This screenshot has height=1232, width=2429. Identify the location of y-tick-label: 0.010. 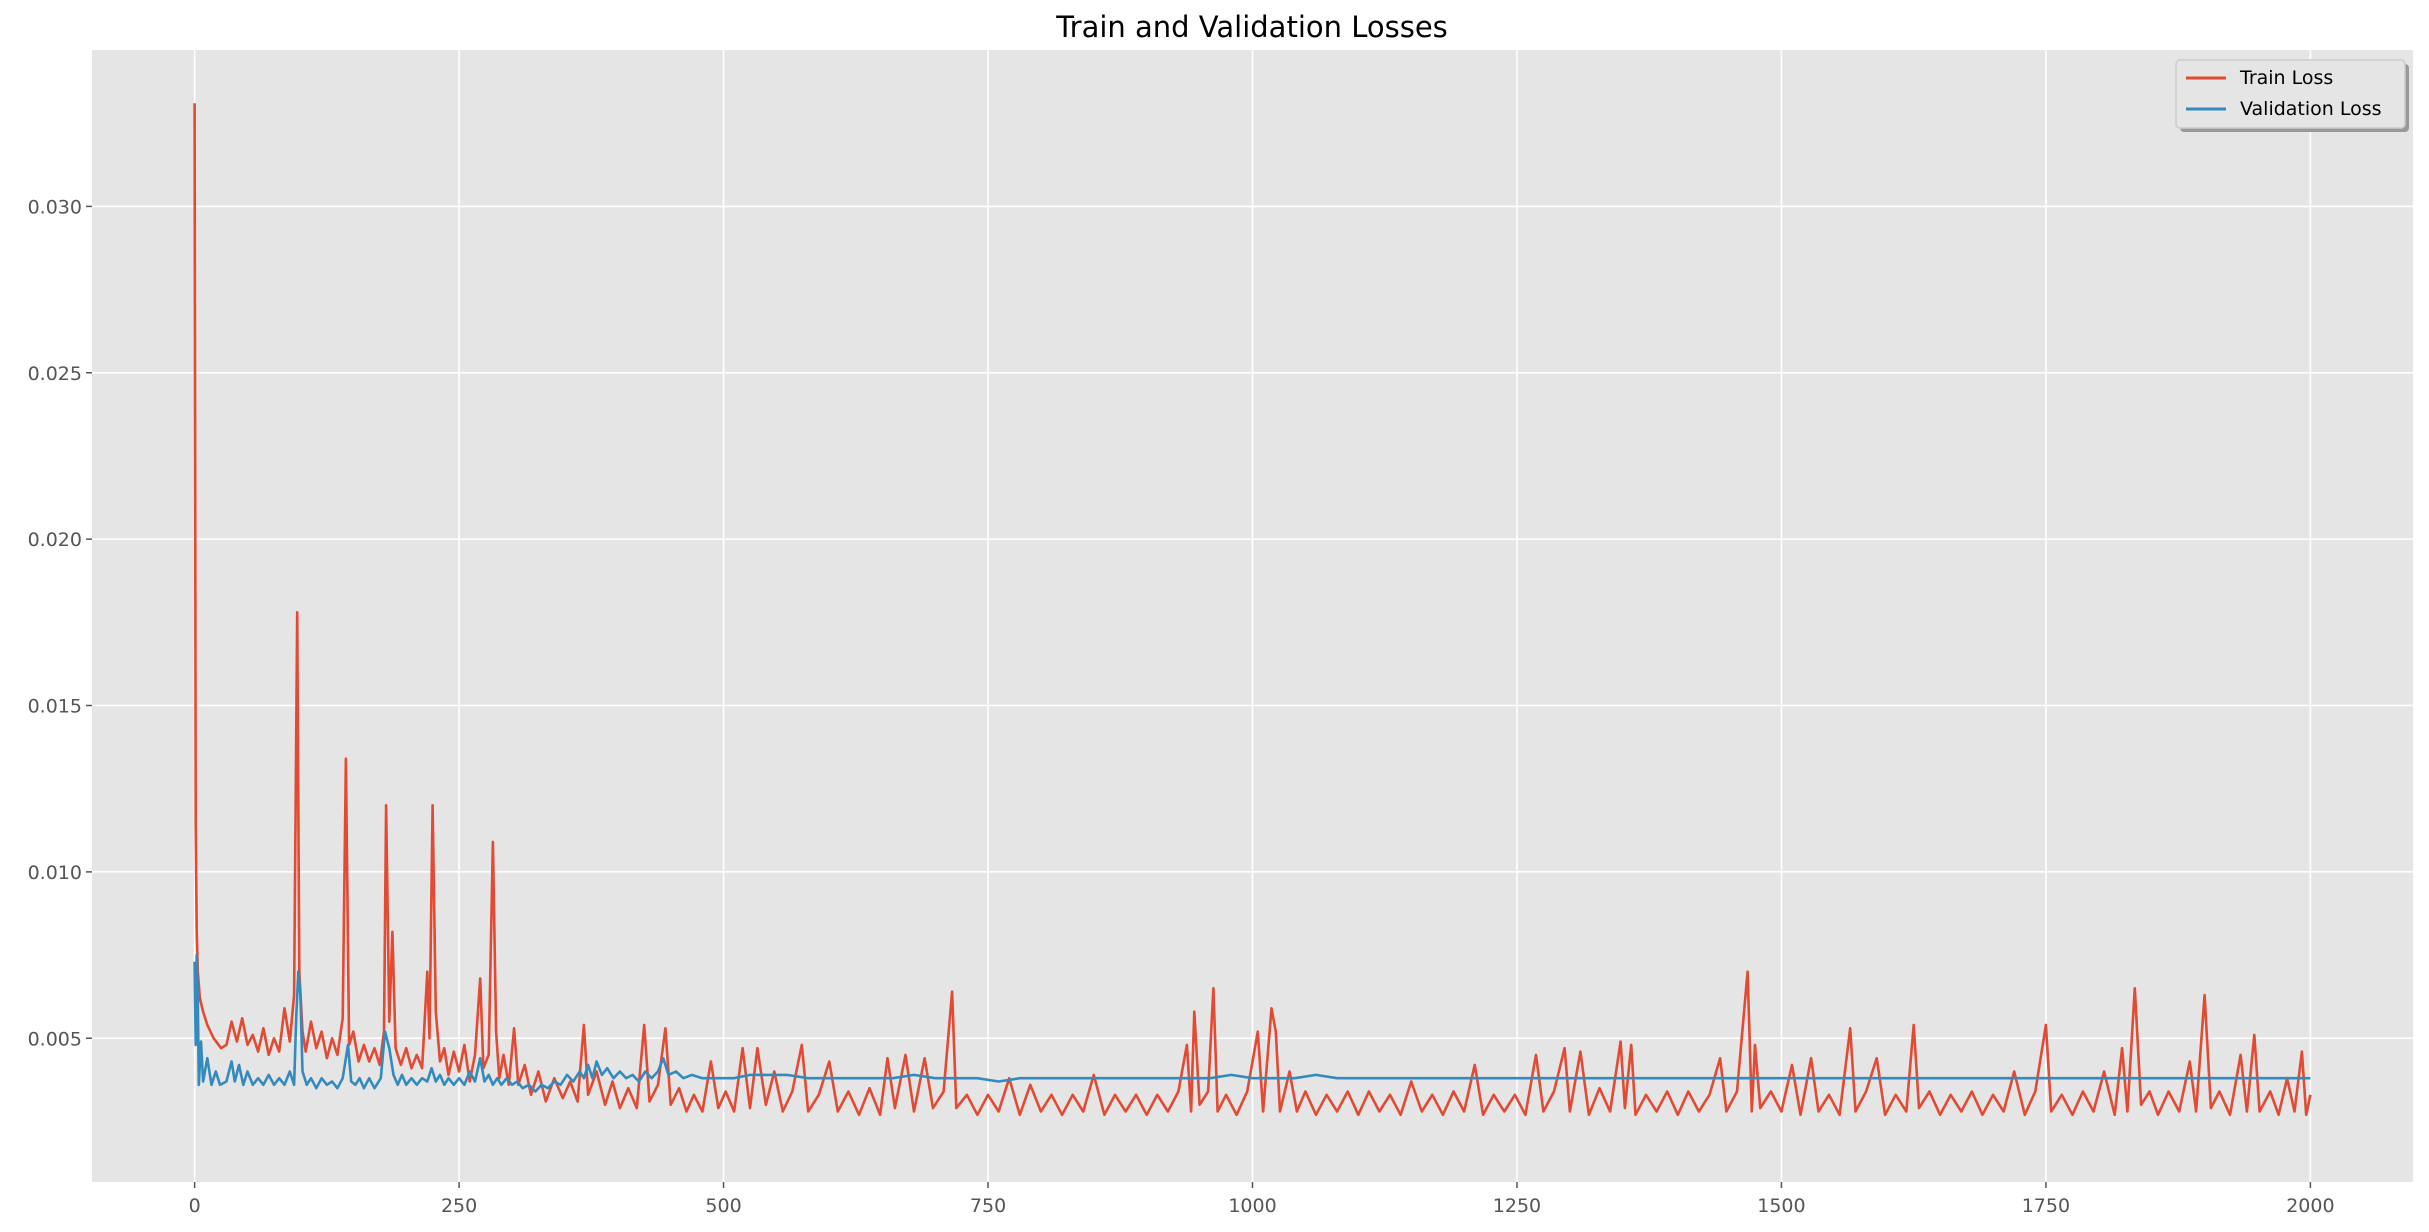
(55, 873).